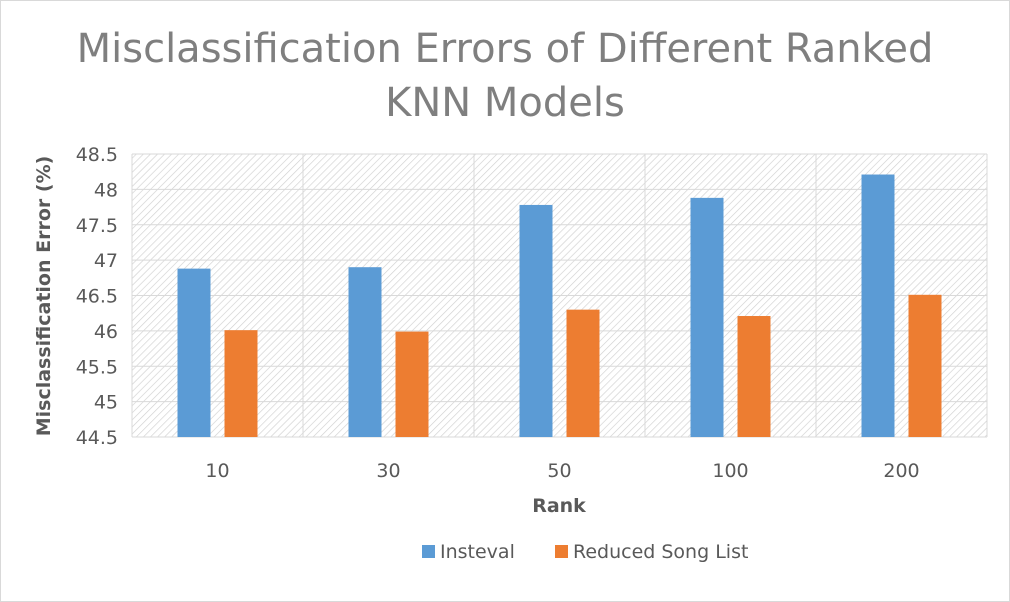  What do you see at coordinates (559, 506) in the screenshot?
I see `x-axis-title: Rank` at bounding box center [559, 506].